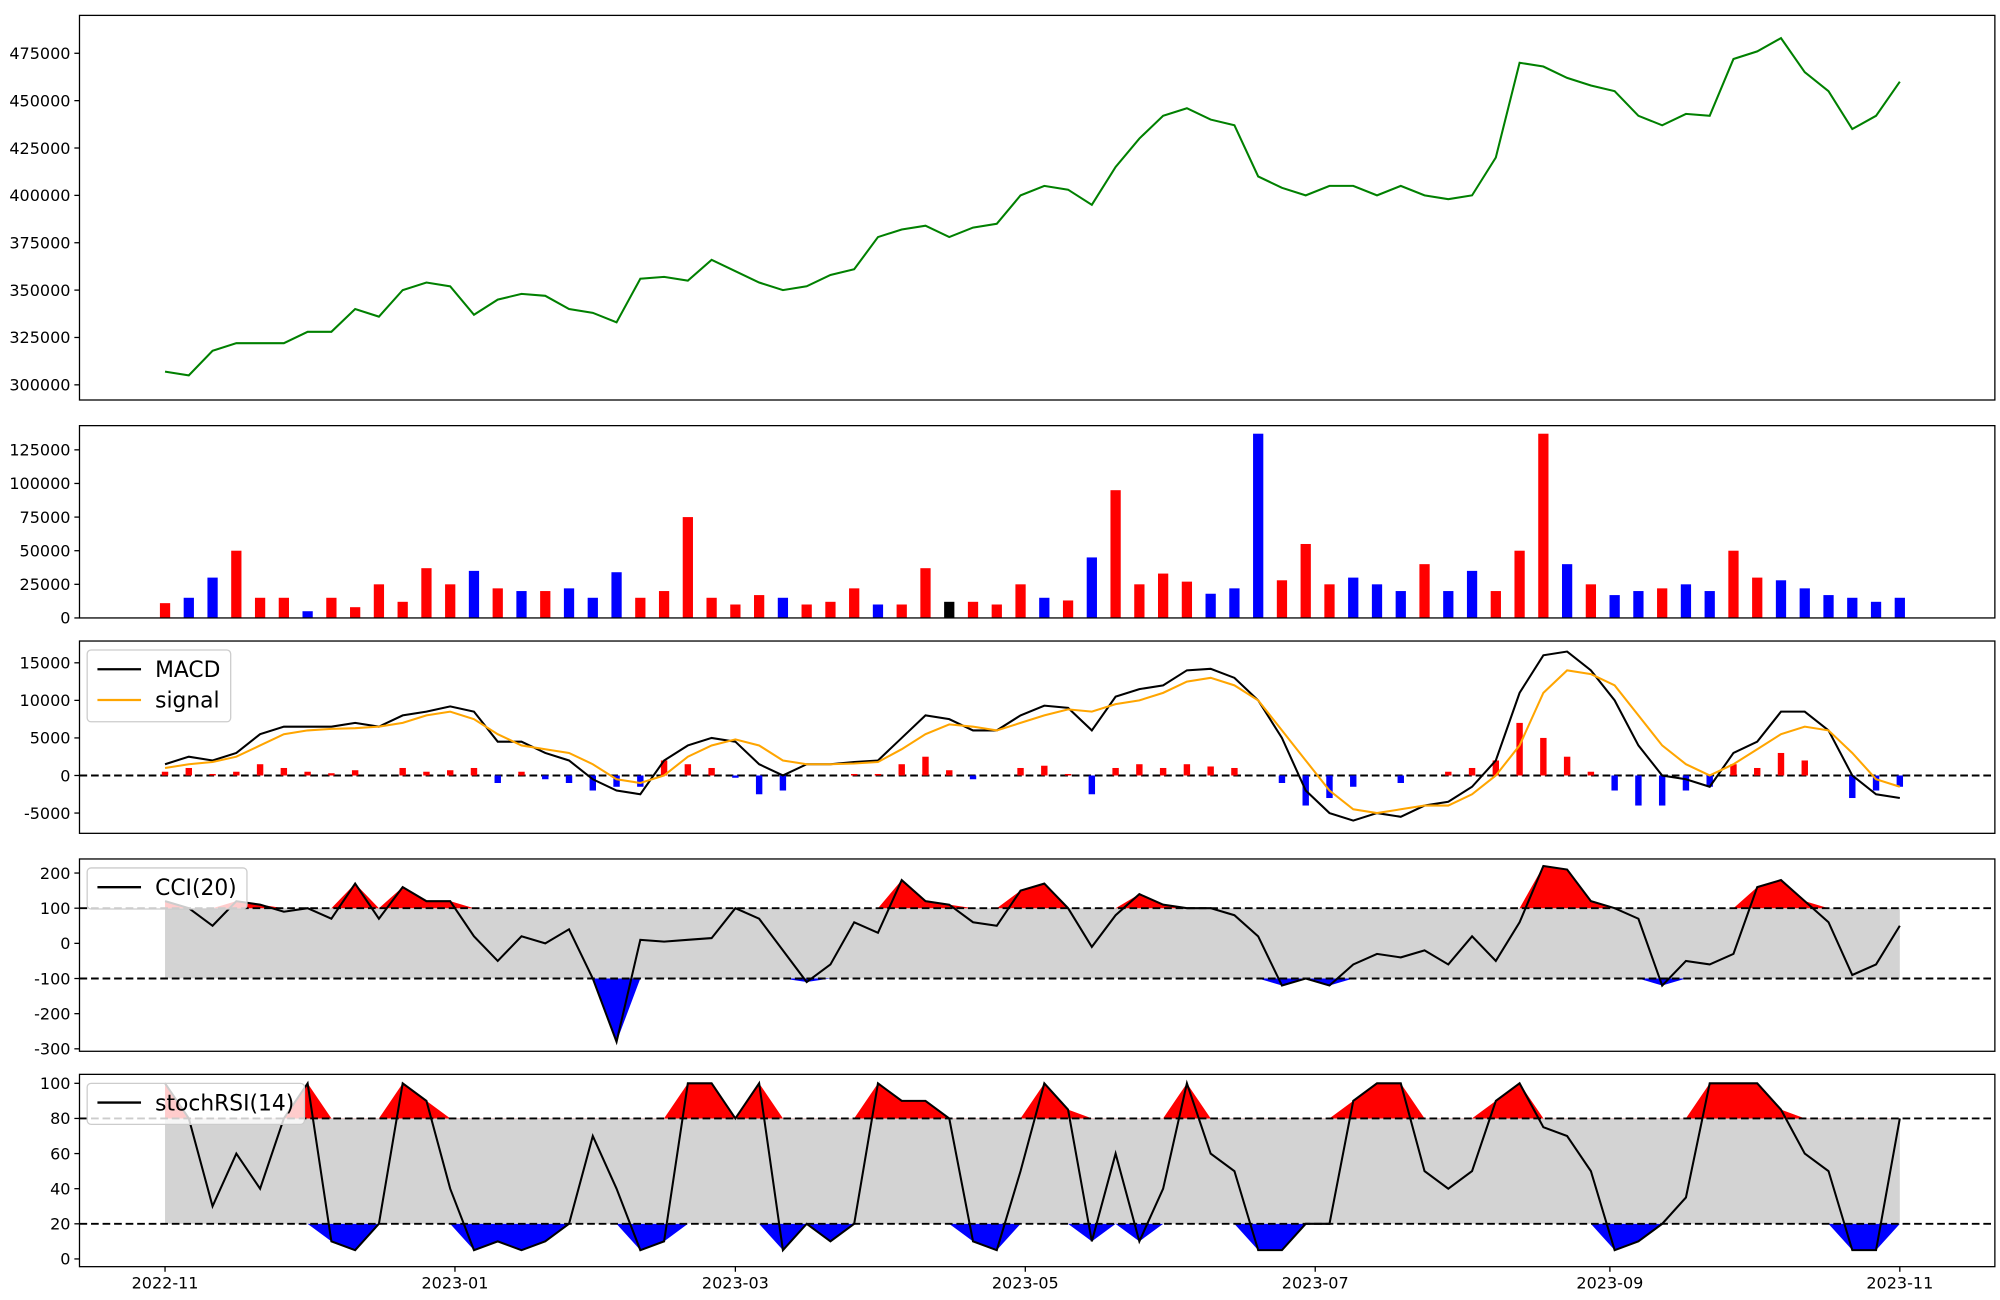 Image resolution: width=2000 pixels, height=1300 pixels. What do you see at coordinates (1609, 1282) in the screenshot?
I see `x-tick-label: 2023-09` at bounding box center [1609, 1282].